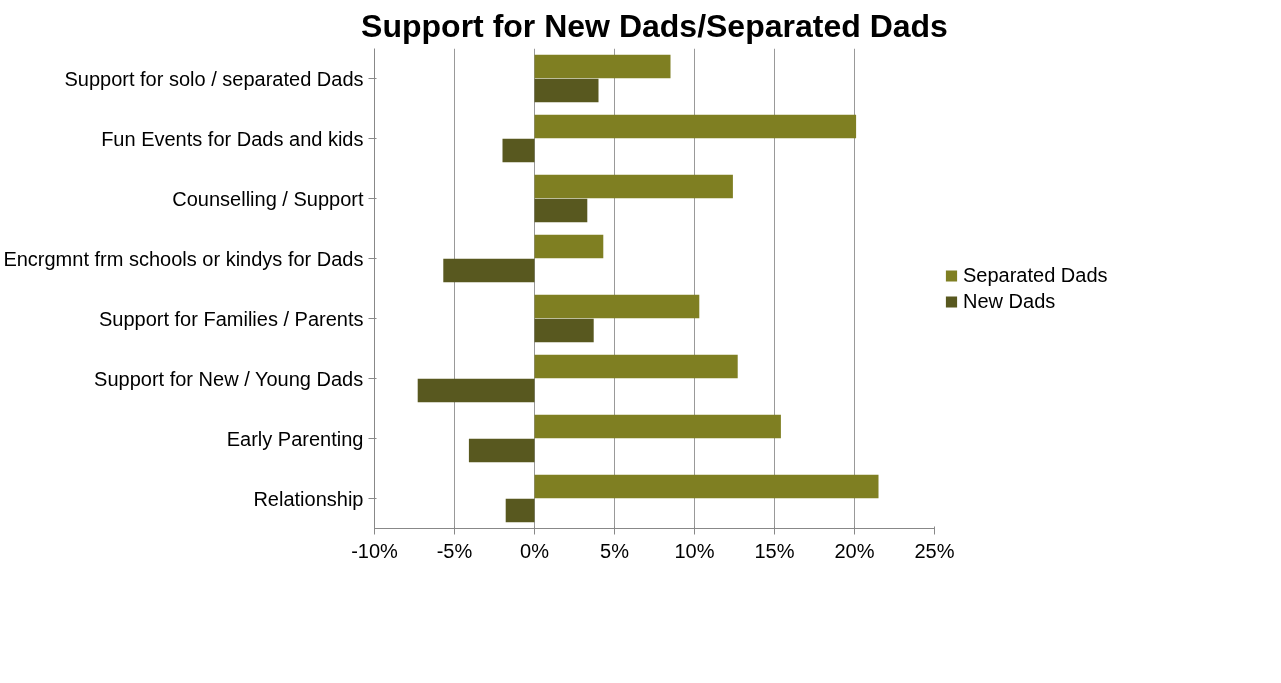 Image resolution: width=1281 pixels, height=683 pixels. What do you see at coordinates (268, 198) in the screenshot?
I see `y-tick-label: Counselling / Support` at bounding box center [268, 198].